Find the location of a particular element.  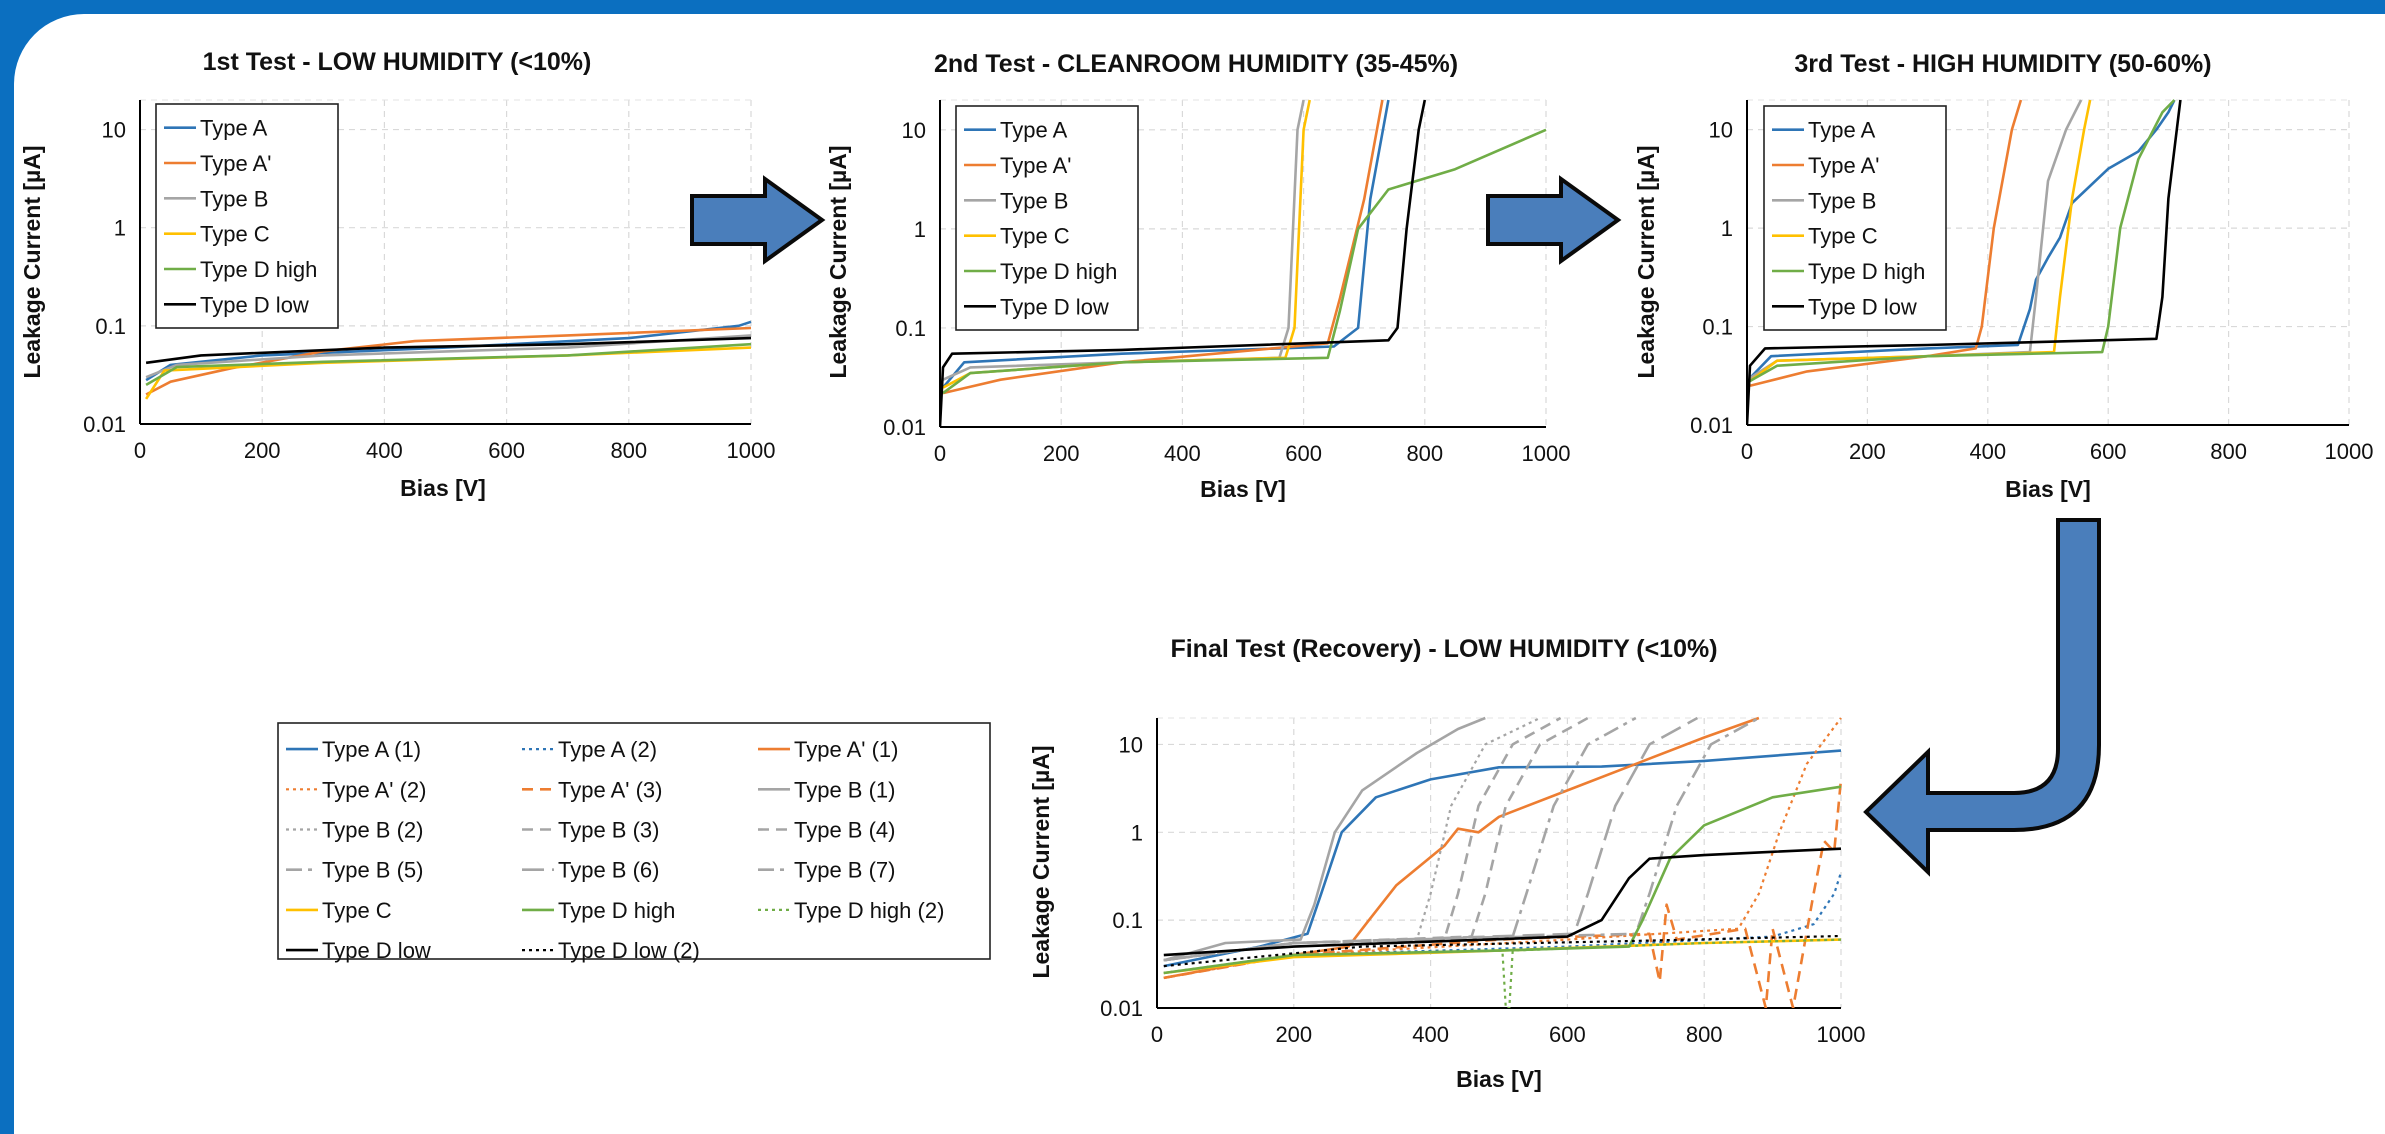

arrow-right-icon is located at coordinates (1554, 220).